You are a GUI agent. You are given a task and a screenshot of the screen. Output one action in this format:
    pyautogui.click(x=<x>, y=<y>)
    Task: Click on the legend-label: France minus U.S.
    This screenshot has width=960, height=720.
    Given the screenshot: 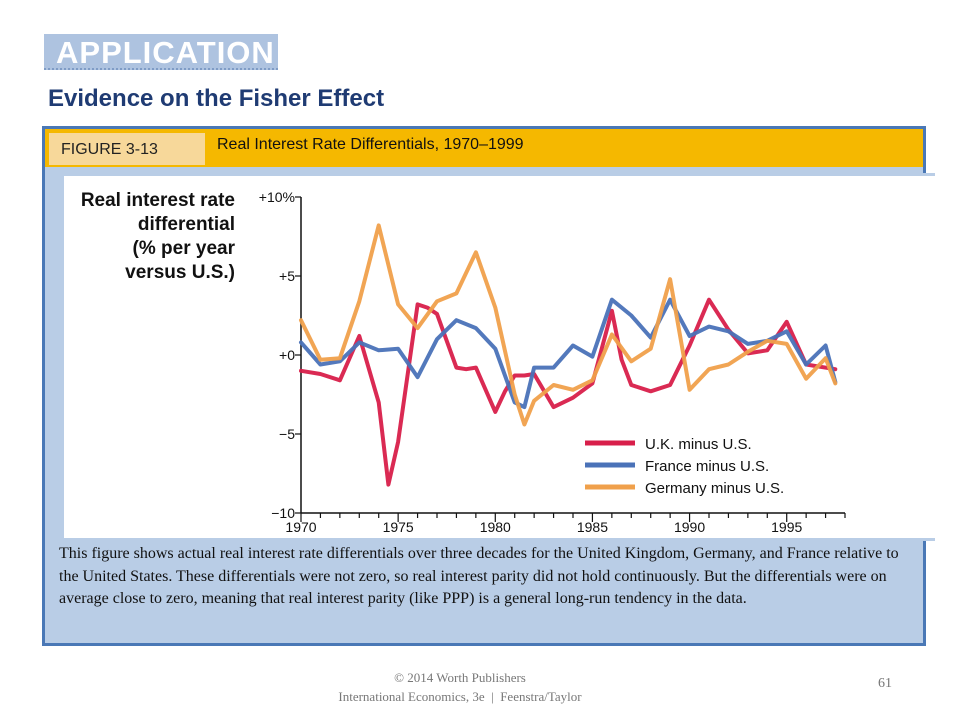 What is the action you would take?
    pyautogui.click(x=707, y=466)
    